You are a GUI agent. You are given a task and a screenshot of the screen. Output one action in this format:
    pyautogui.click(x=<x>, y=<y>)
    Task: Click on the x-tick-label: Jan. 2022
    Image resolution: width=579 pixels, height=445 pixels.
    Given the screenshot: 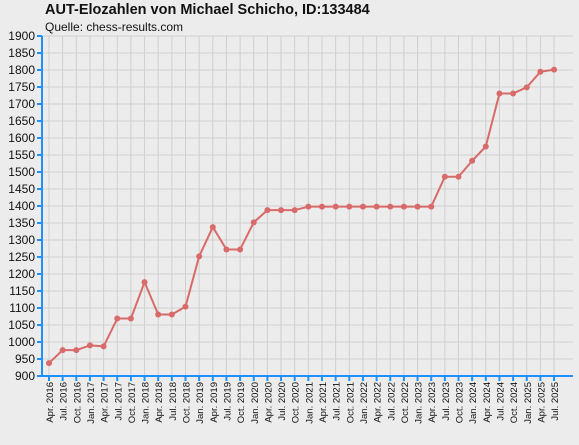 What is the action you would take?
    pyautogui.click(x=364, y=403)
    